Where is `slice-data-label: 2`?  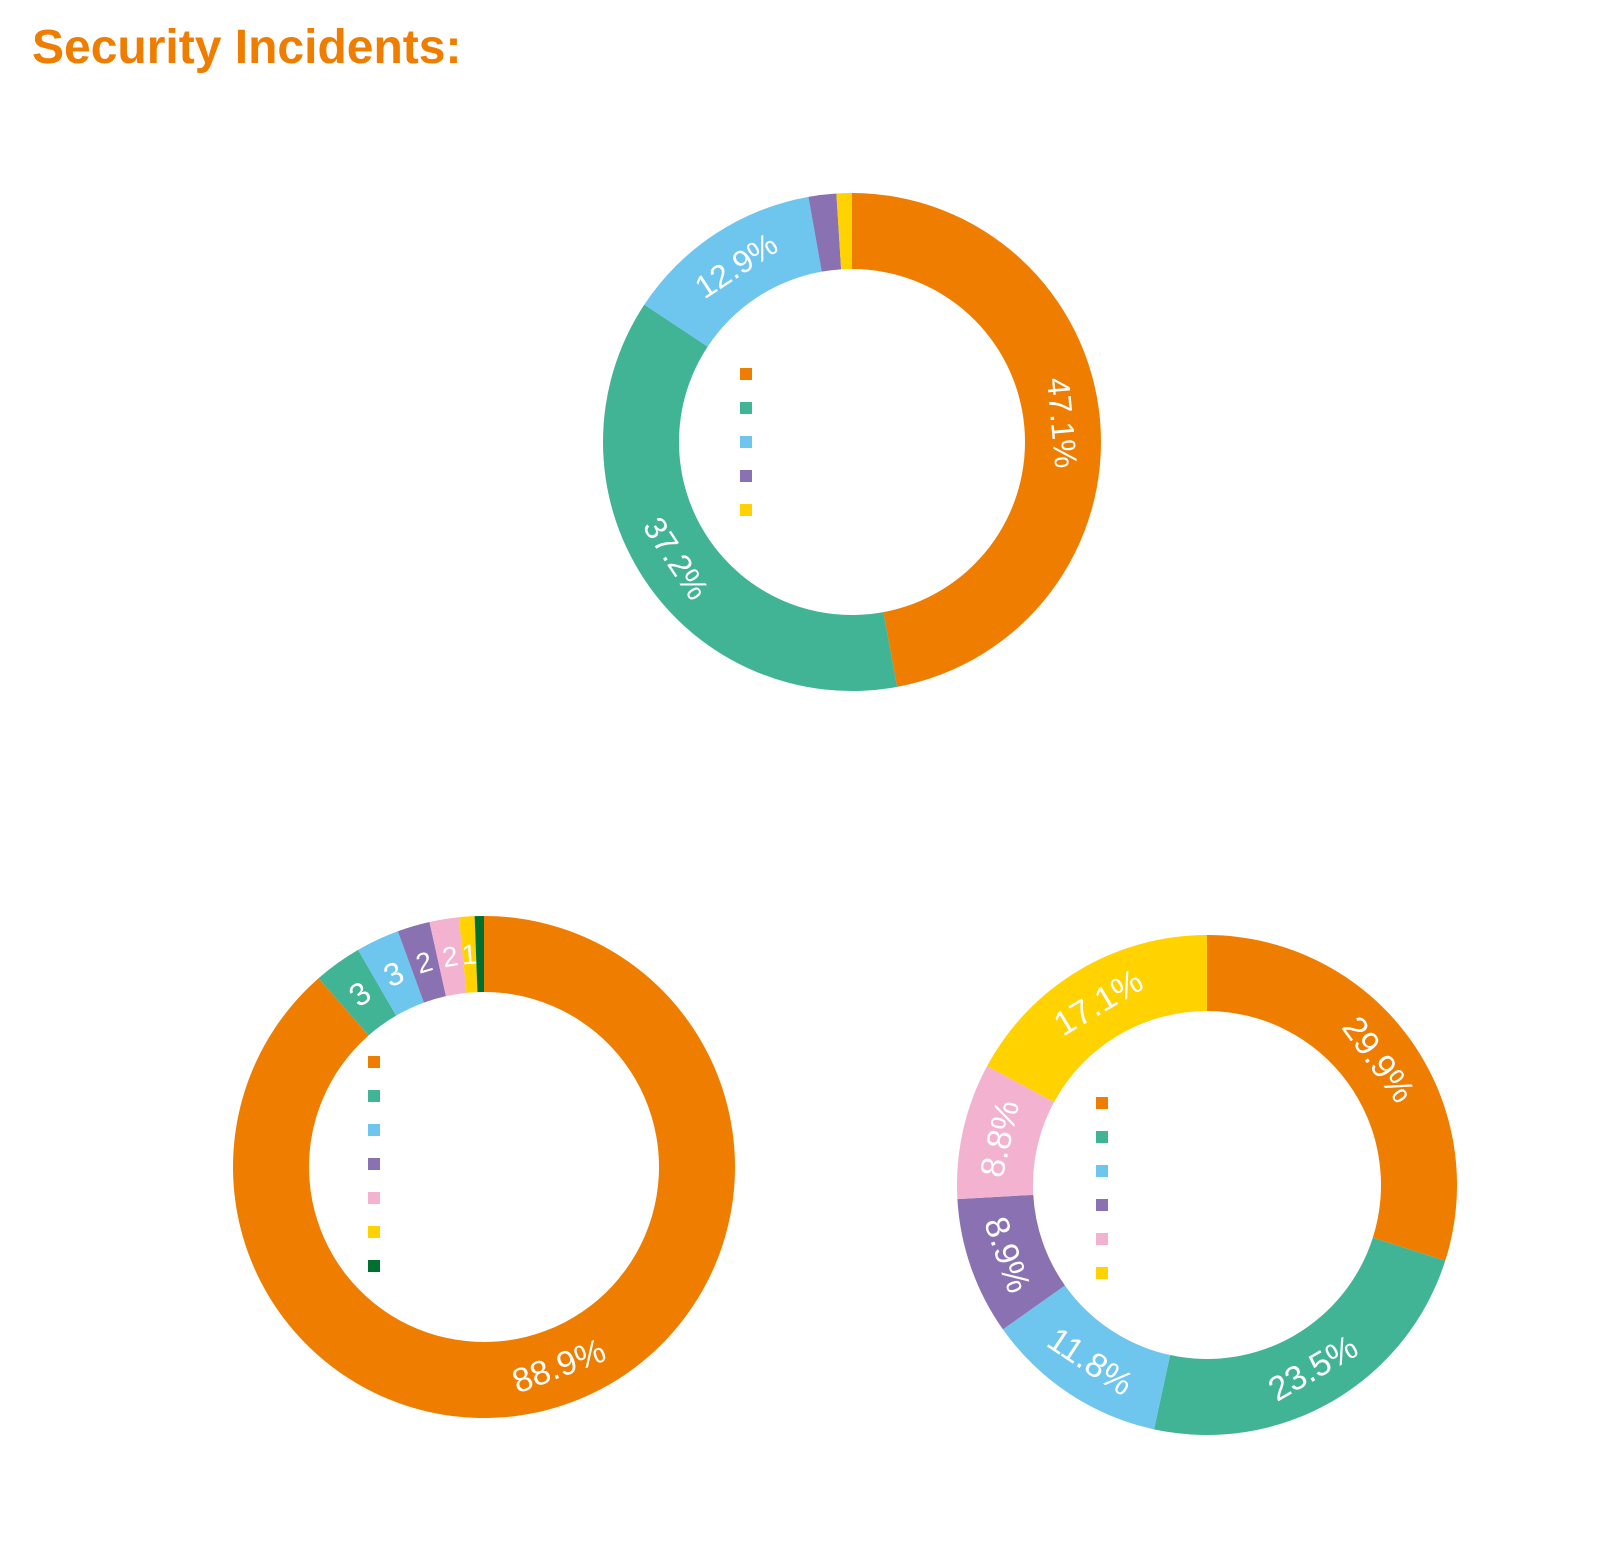 slice-data-label: 2 is located at coordinates (450, 956).